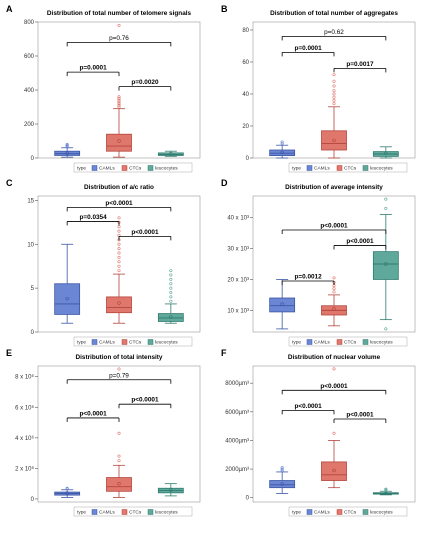  Describe the element at coordinates (360, 67) in the screenshot. I see `pvalue-bracket: p=0.0017` at that location.